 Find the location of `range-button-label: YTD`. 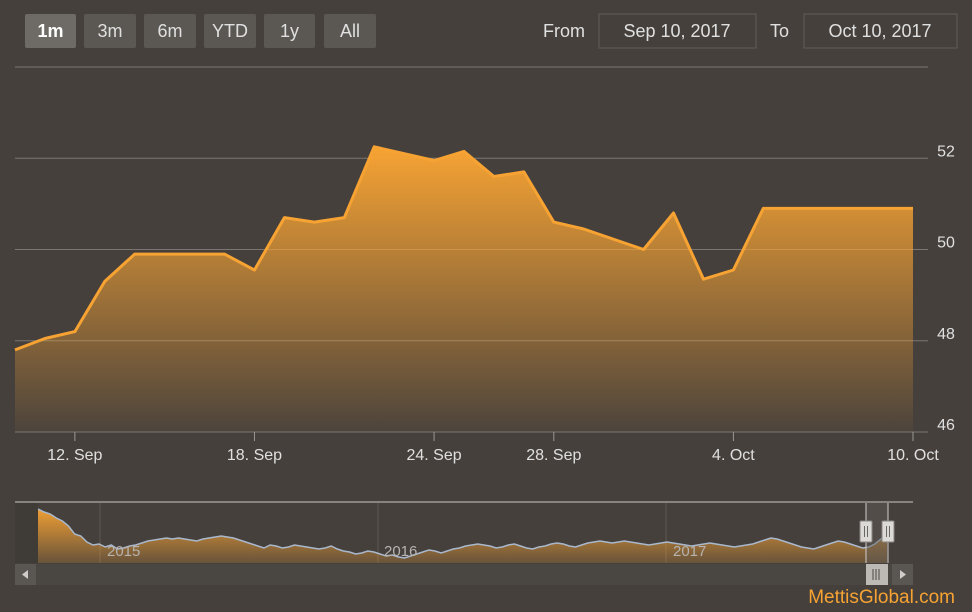

range-button-label: YTD is located at coordinates (230, 31).